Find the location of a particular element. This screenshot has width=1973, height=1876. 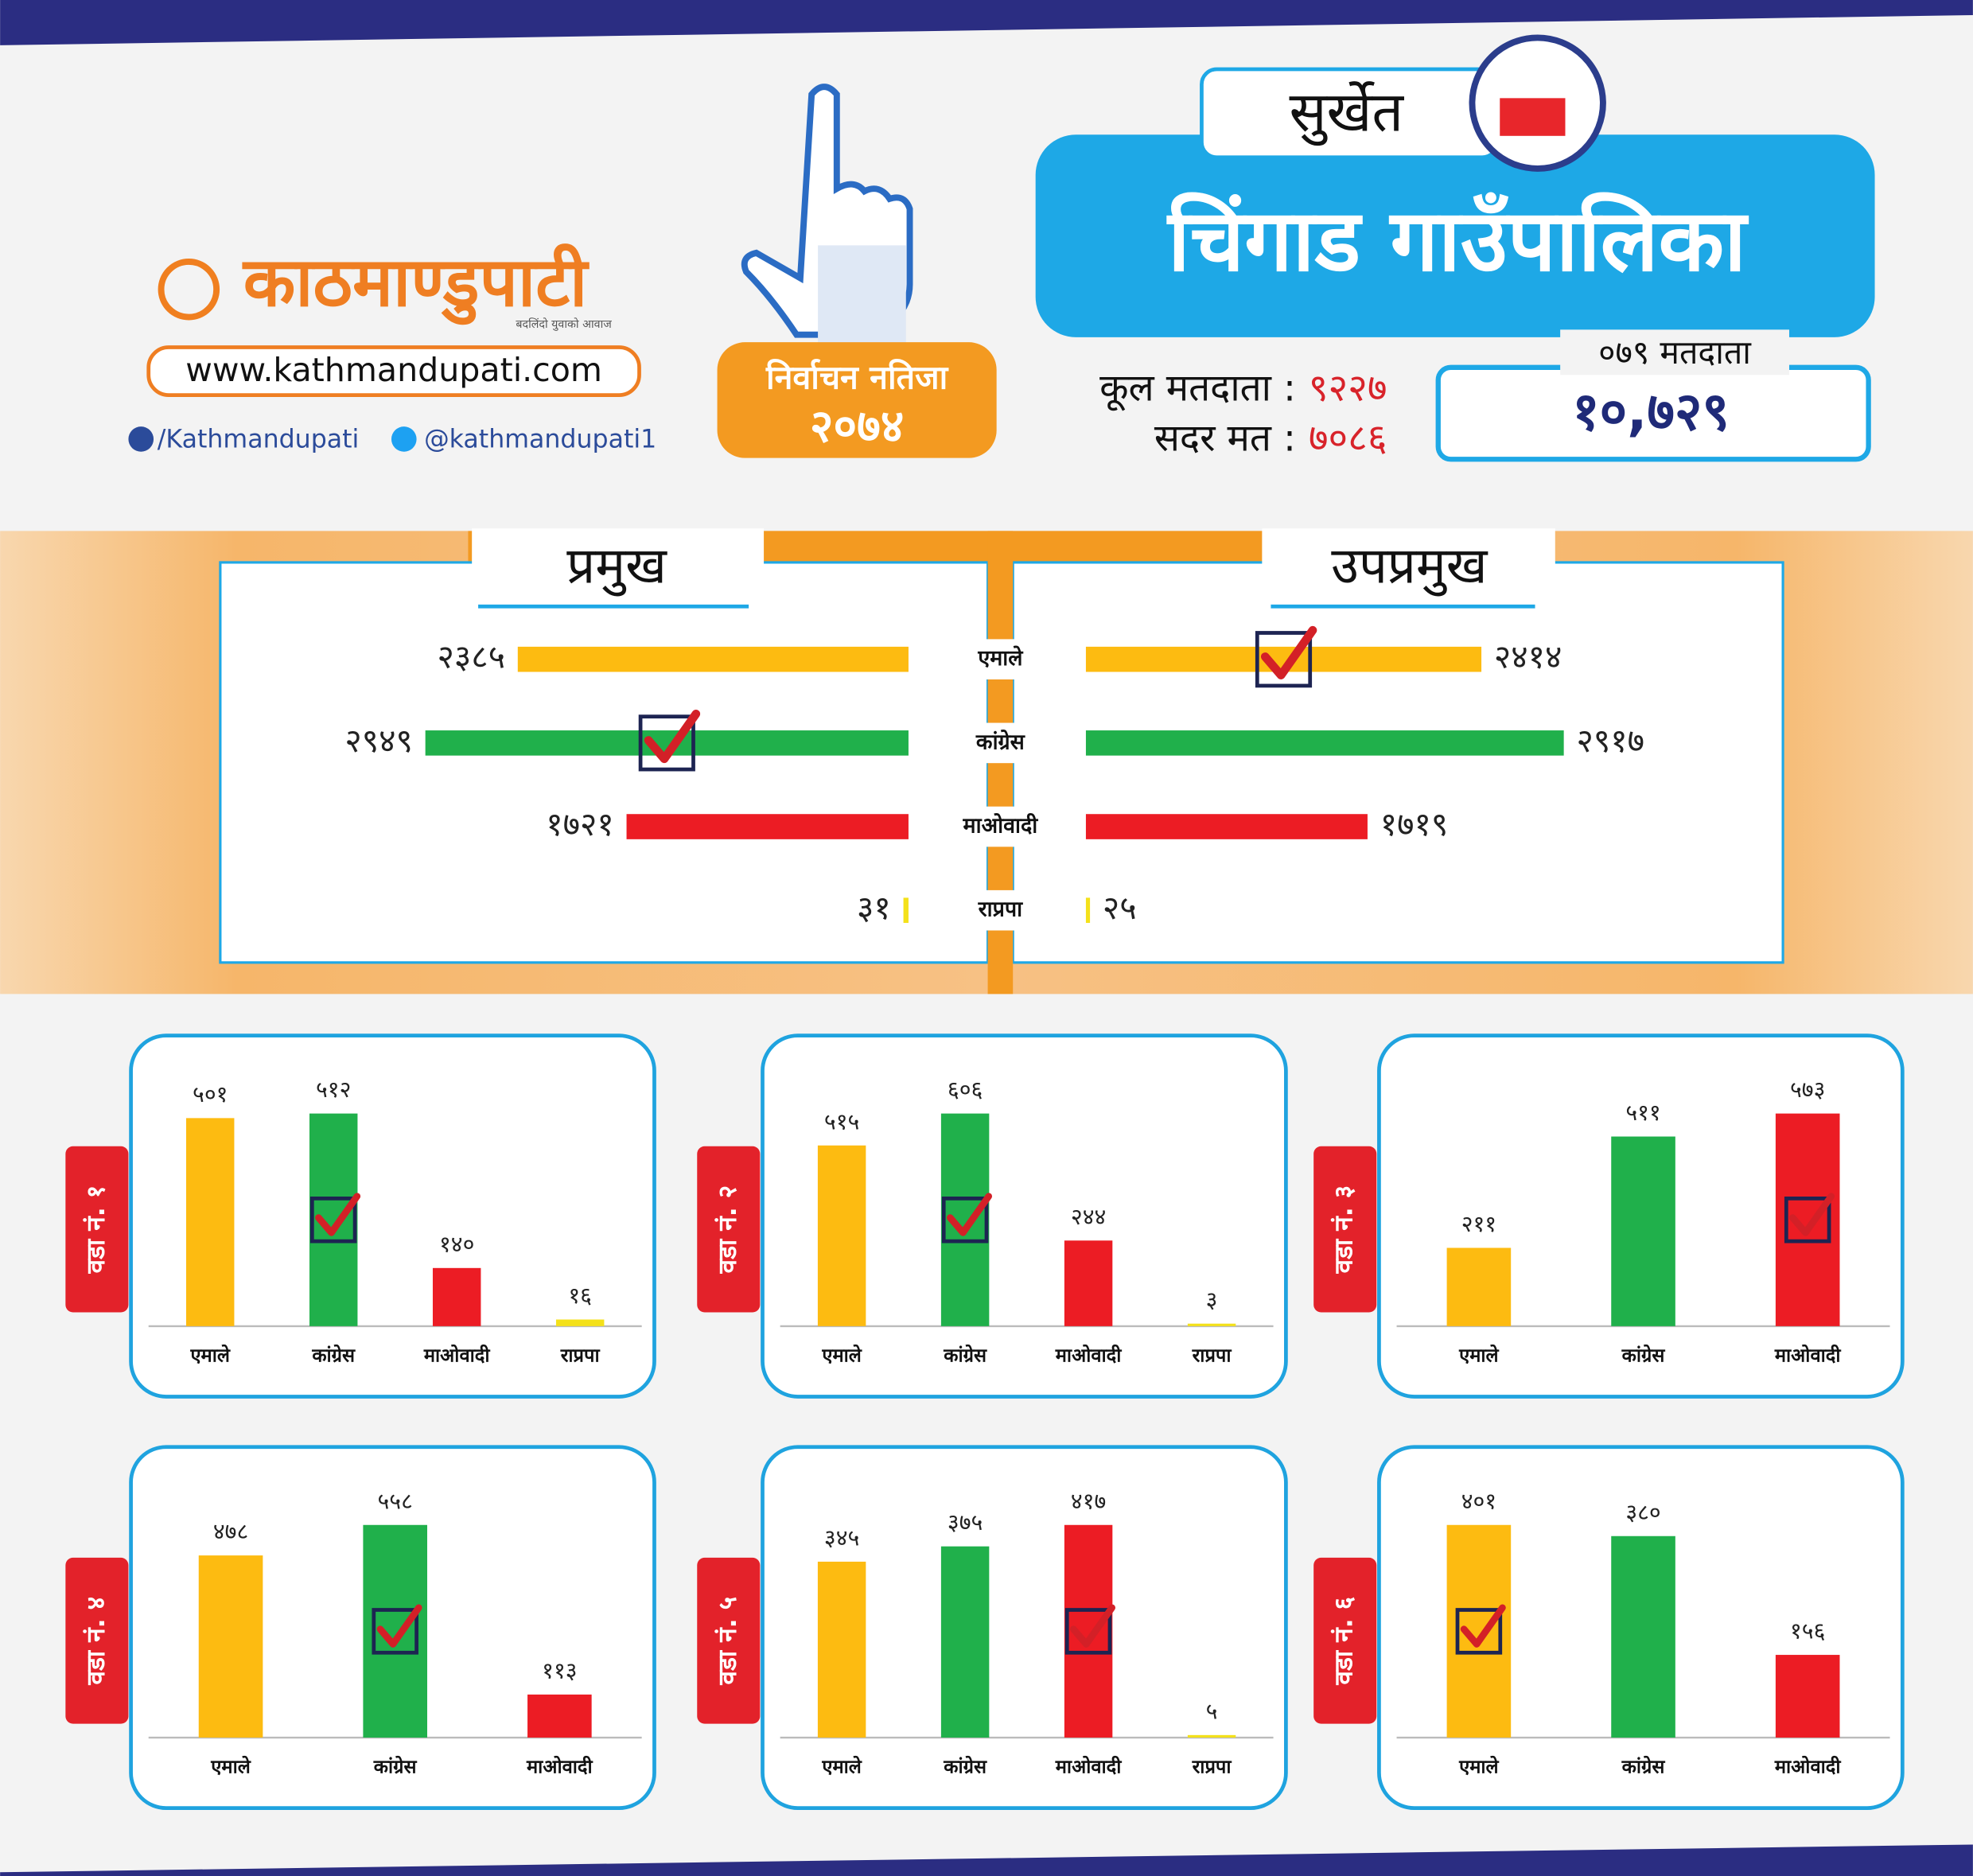

ward-title: वडा नं. ६ is located at coordinates (1344, 1641).